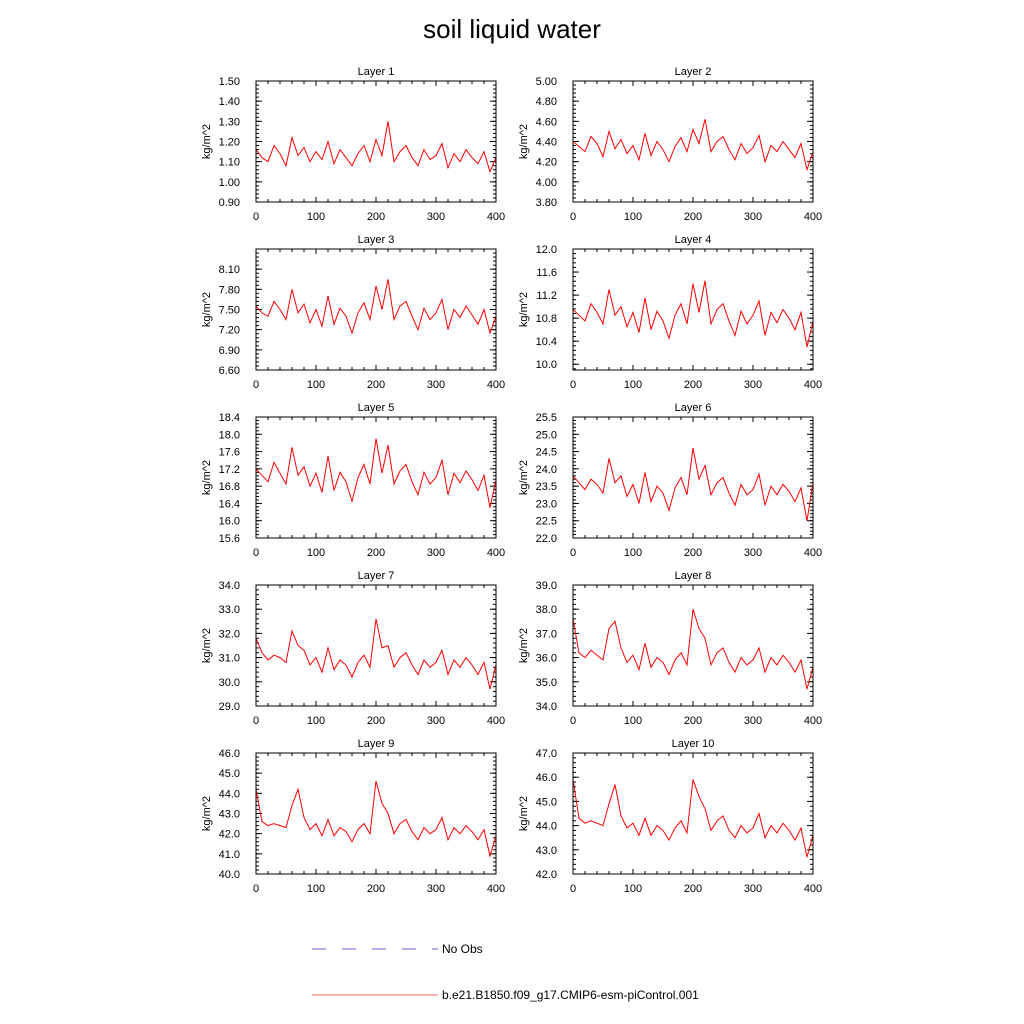 The height and width of the screenshot is (1024, 1024). Describe the element at coordinates (375, 949) in the screenshot. I see `legend-obs-swatch` at that location.